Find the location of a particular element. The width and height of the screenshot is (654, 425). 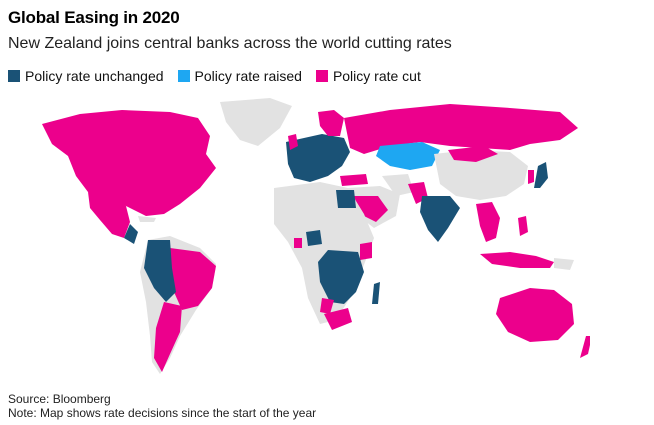

central-america is located at coordinates (131, 234).